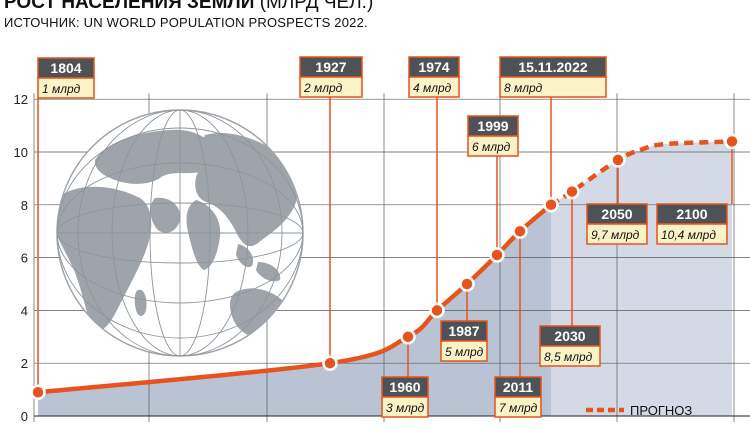 The height and width of the screenshot is (430, 750). Describe the element at coordinates (24, 310) in the screenshot. I see `y-tick-label: 4` at that location.